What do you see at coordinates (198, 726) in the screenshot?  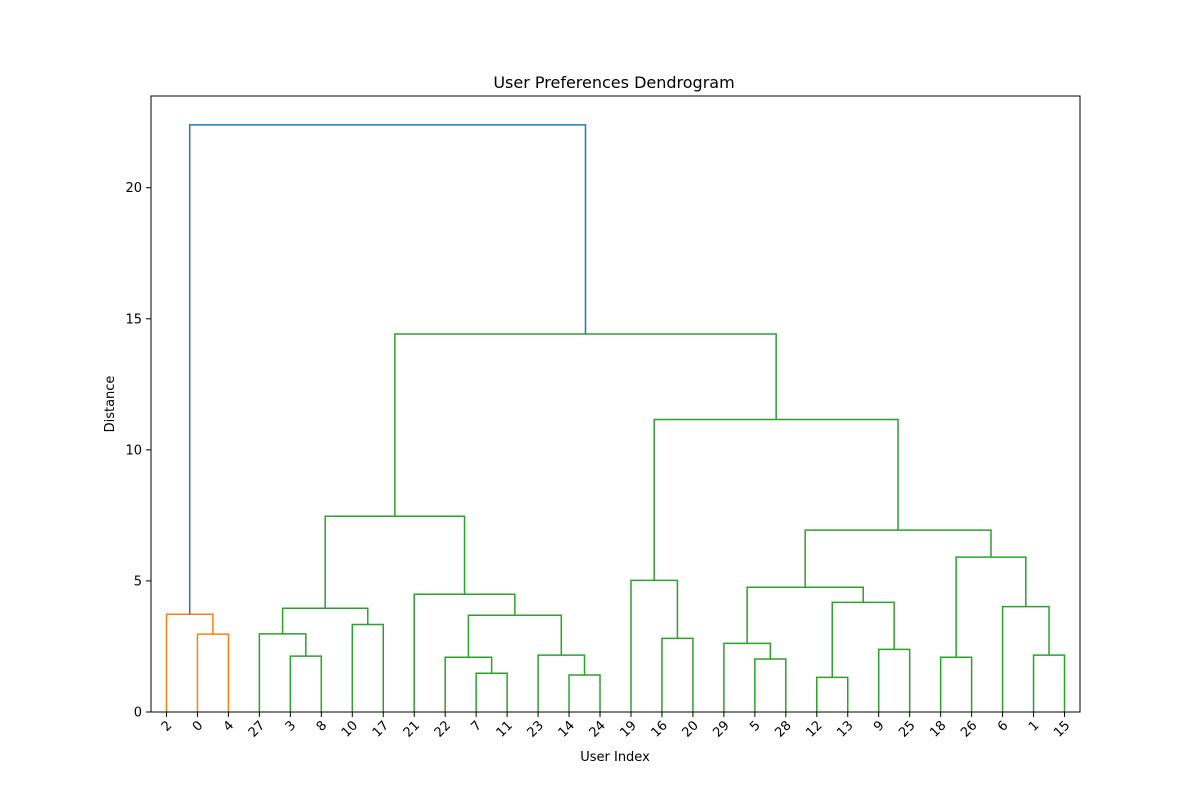 I see `x-tick-label: 0` at bounding box center [198, 726].